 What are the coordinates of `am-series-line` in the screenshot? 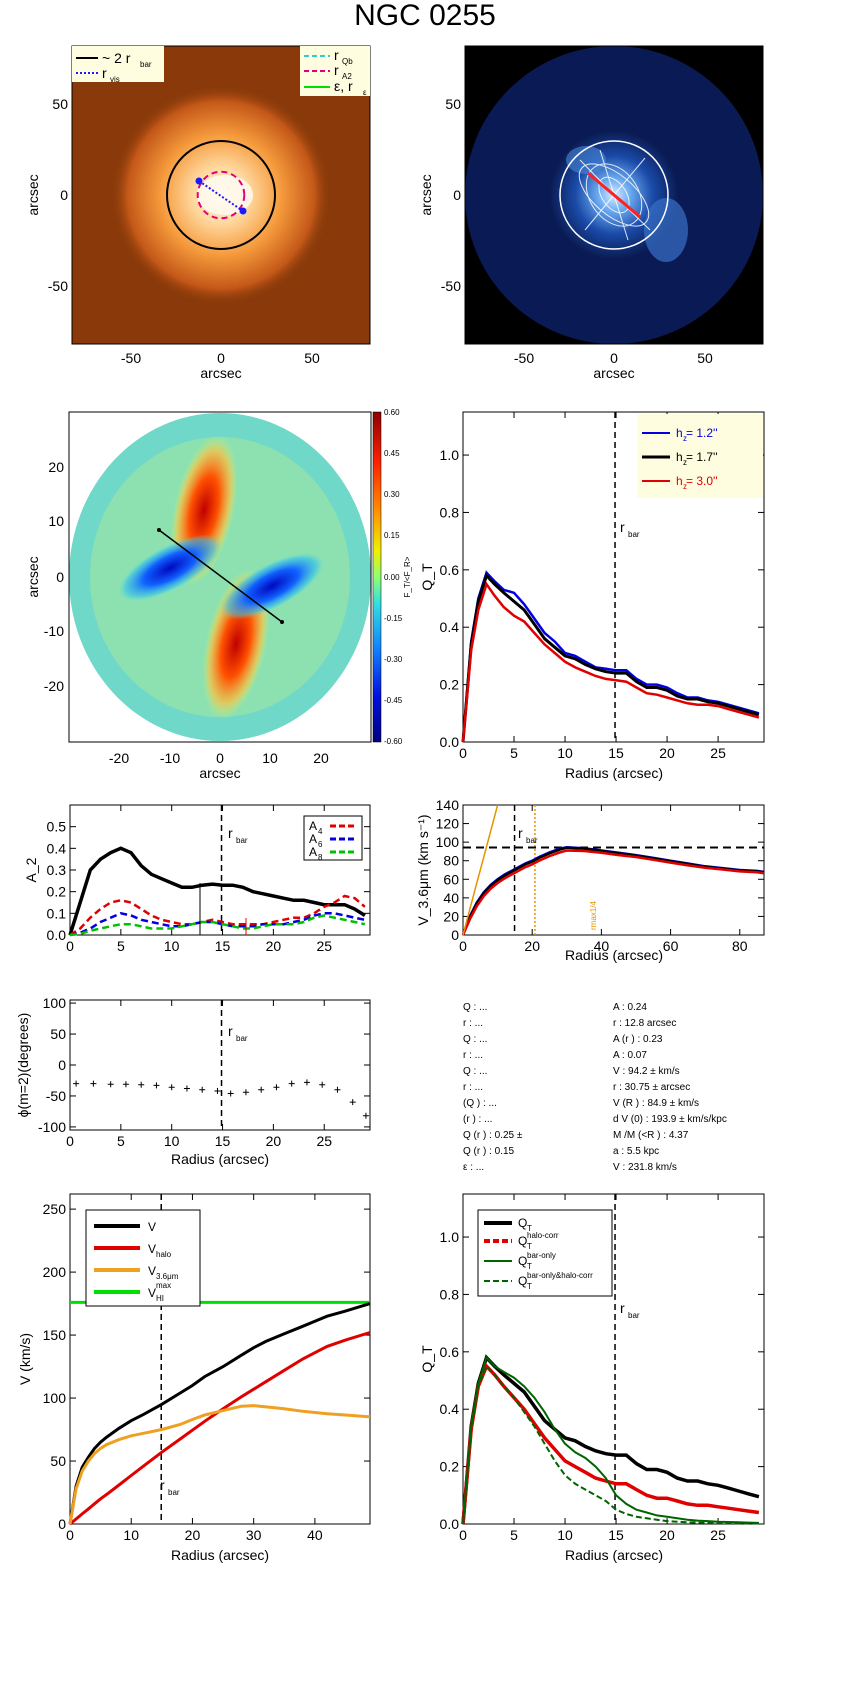 It's located at (217, 925).